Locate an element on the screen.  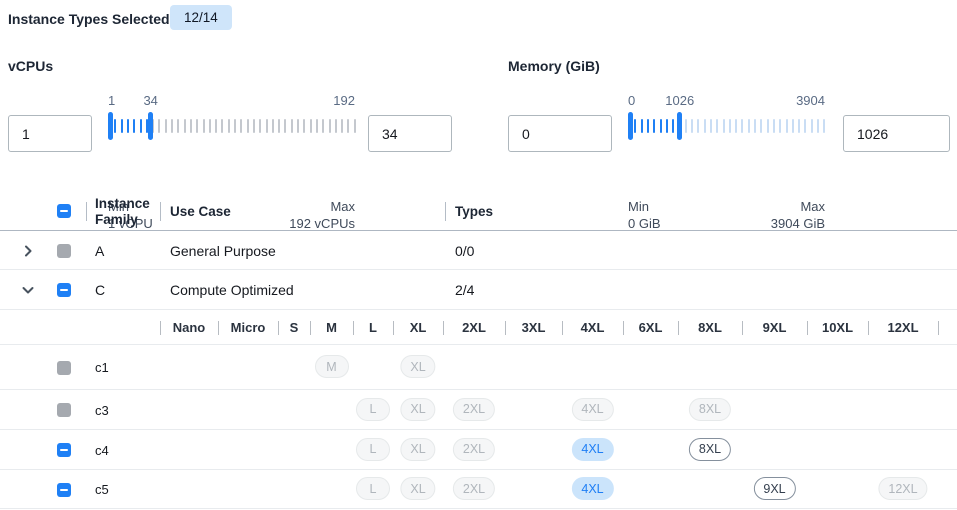
family-row-c: C Compute Optimized 2/4 is located at coordinates (478, 290).